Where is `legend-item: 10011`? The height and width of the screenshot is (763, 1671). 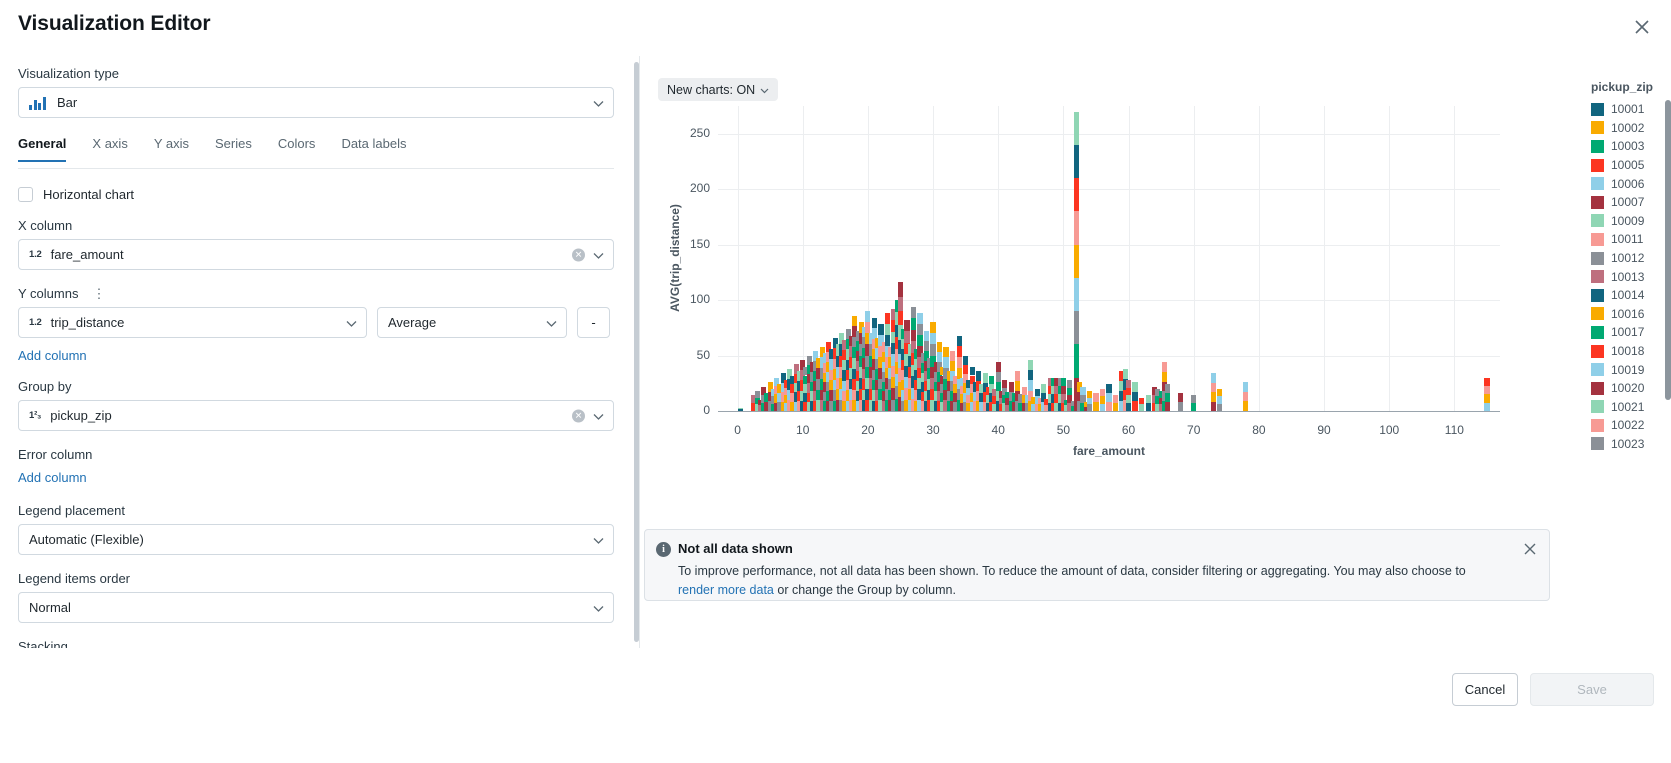 legend-item: 10011 is located at coordinates (1631, 239).